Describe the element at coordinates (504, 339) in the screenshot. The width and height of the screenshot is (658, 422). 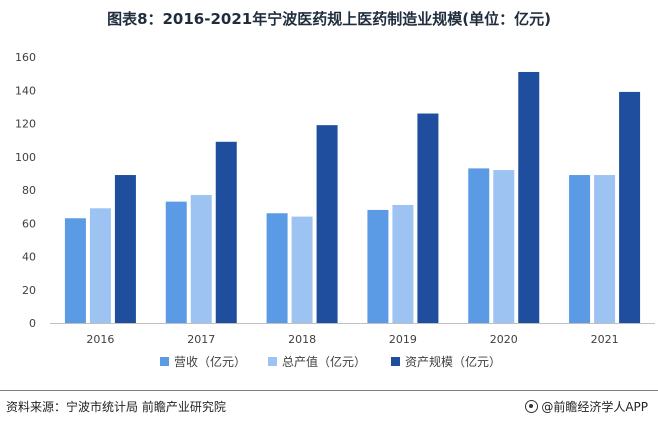
I see `x-tick-label: 2020` at that location.